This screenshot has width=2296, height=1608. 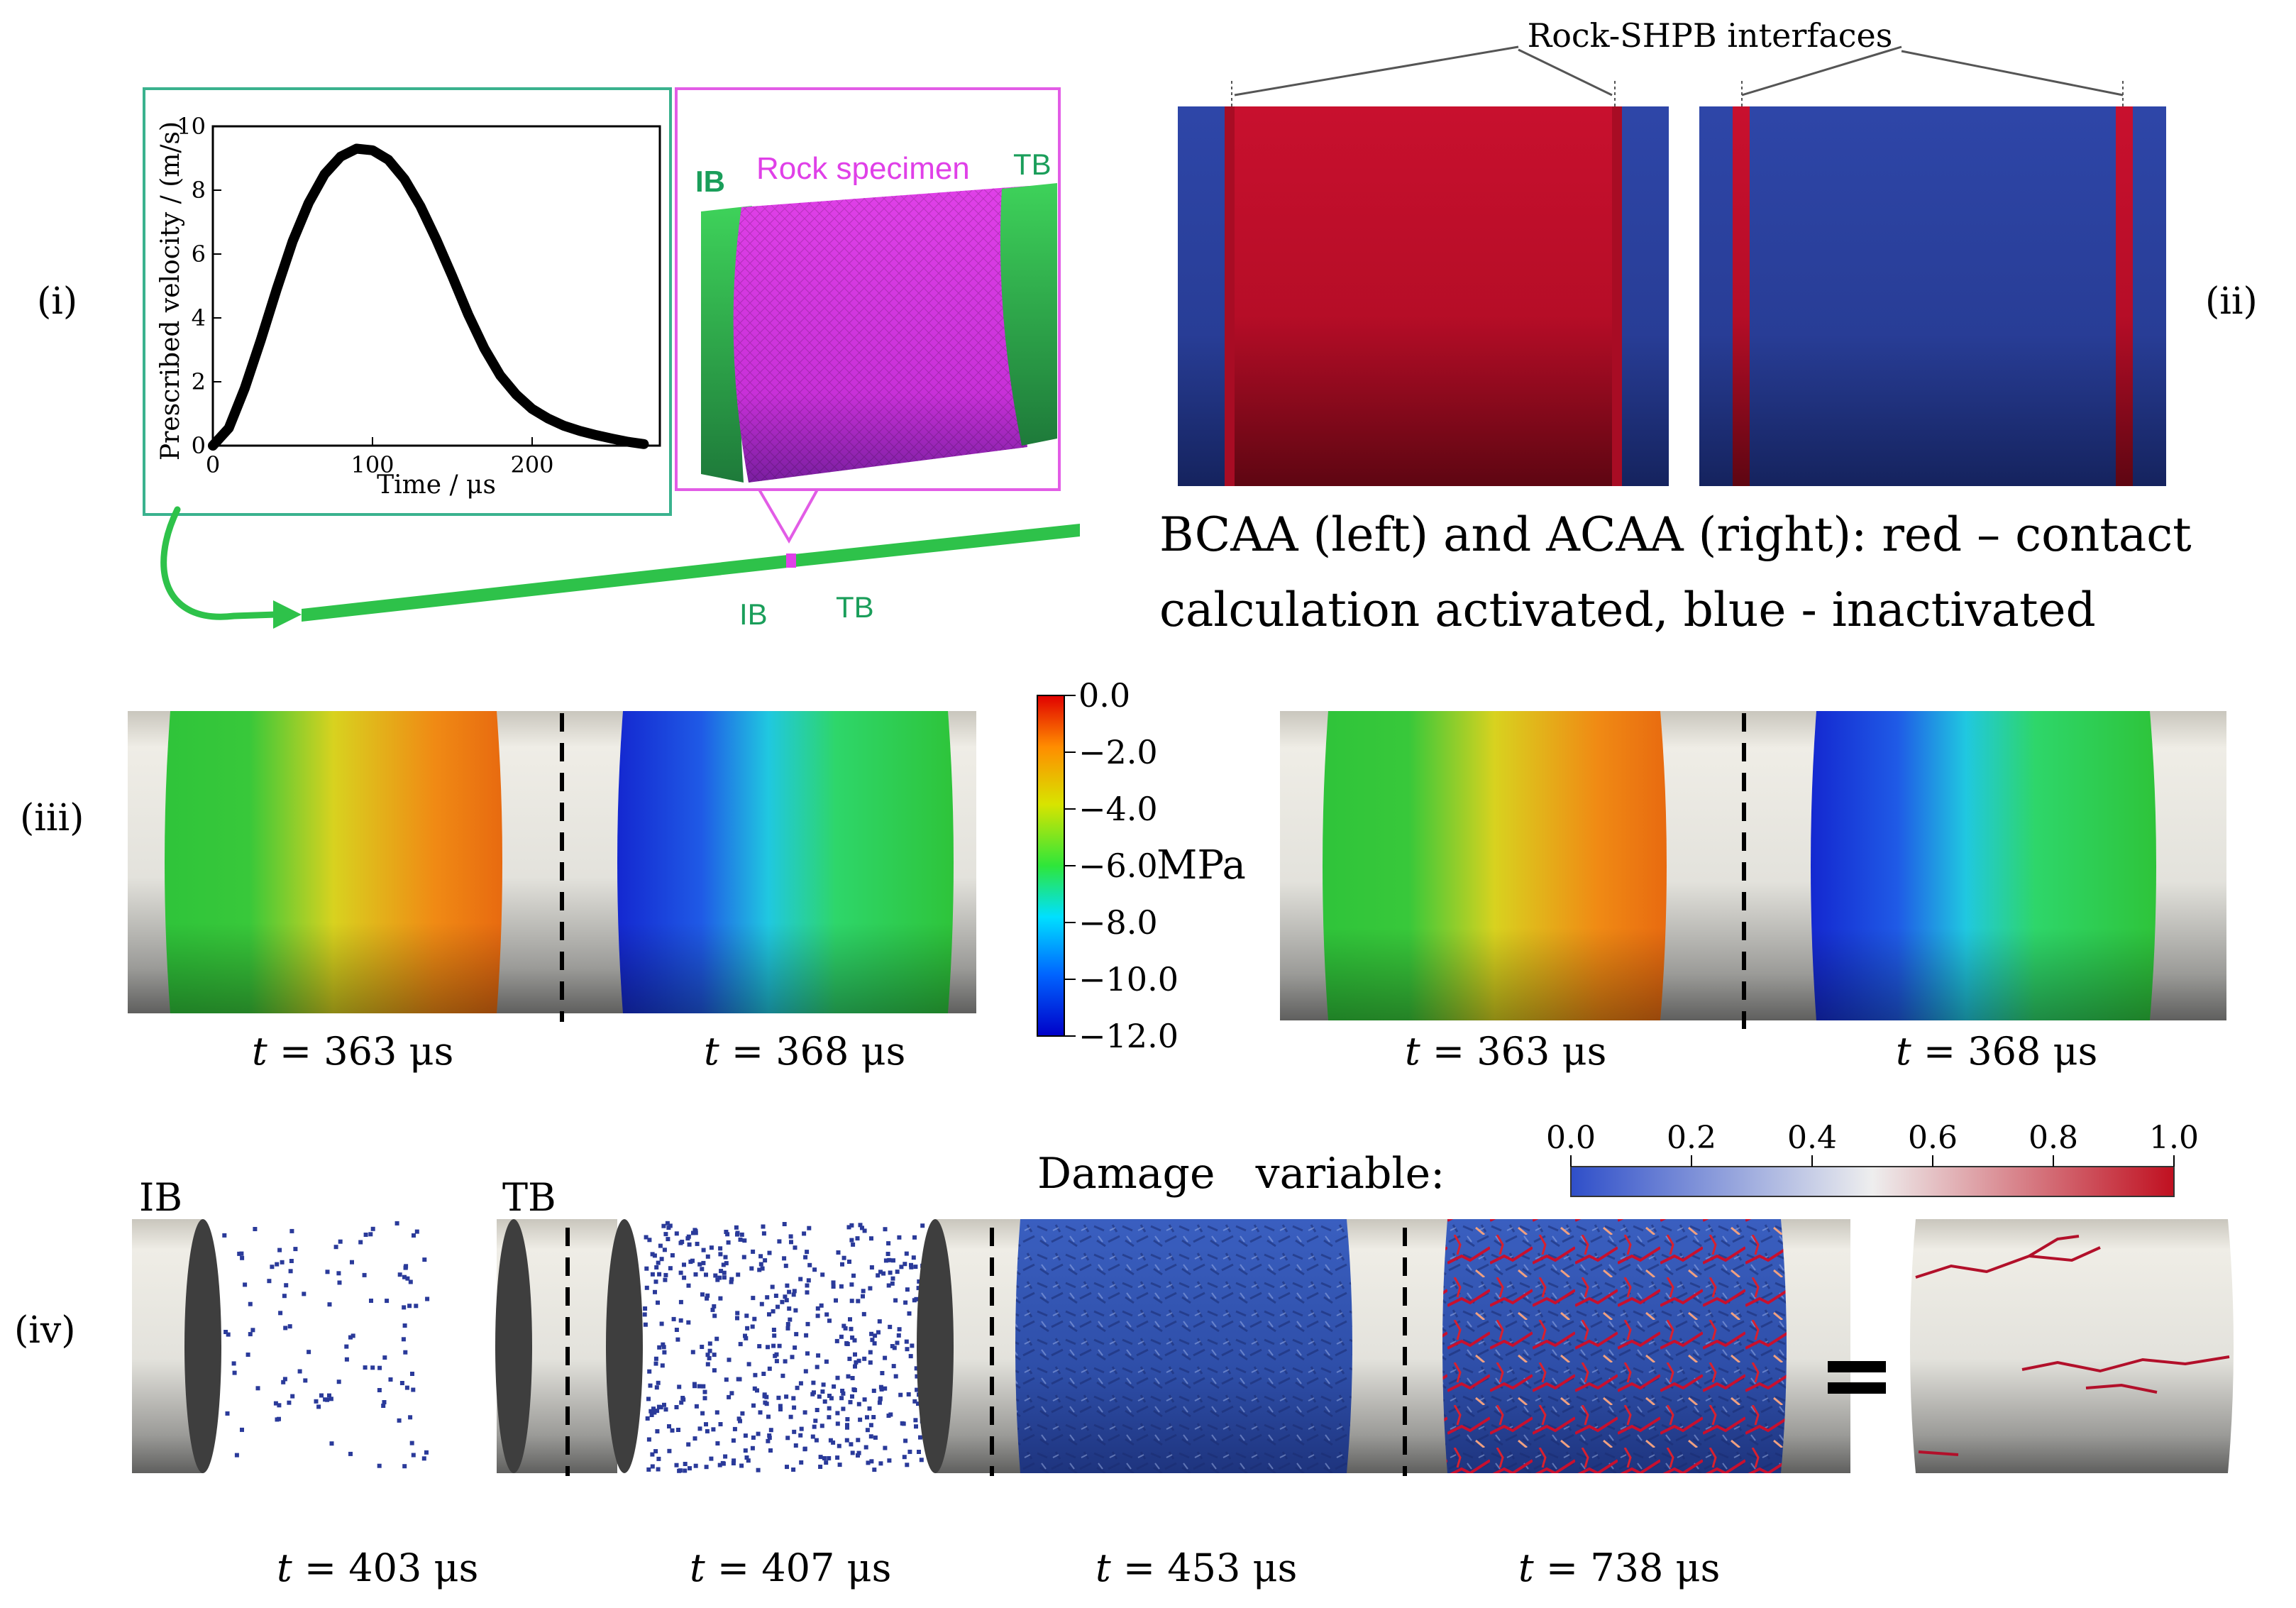 I want to click on damage-colorbar-tick-label: 0.8, so click(x=2054, y=1138).